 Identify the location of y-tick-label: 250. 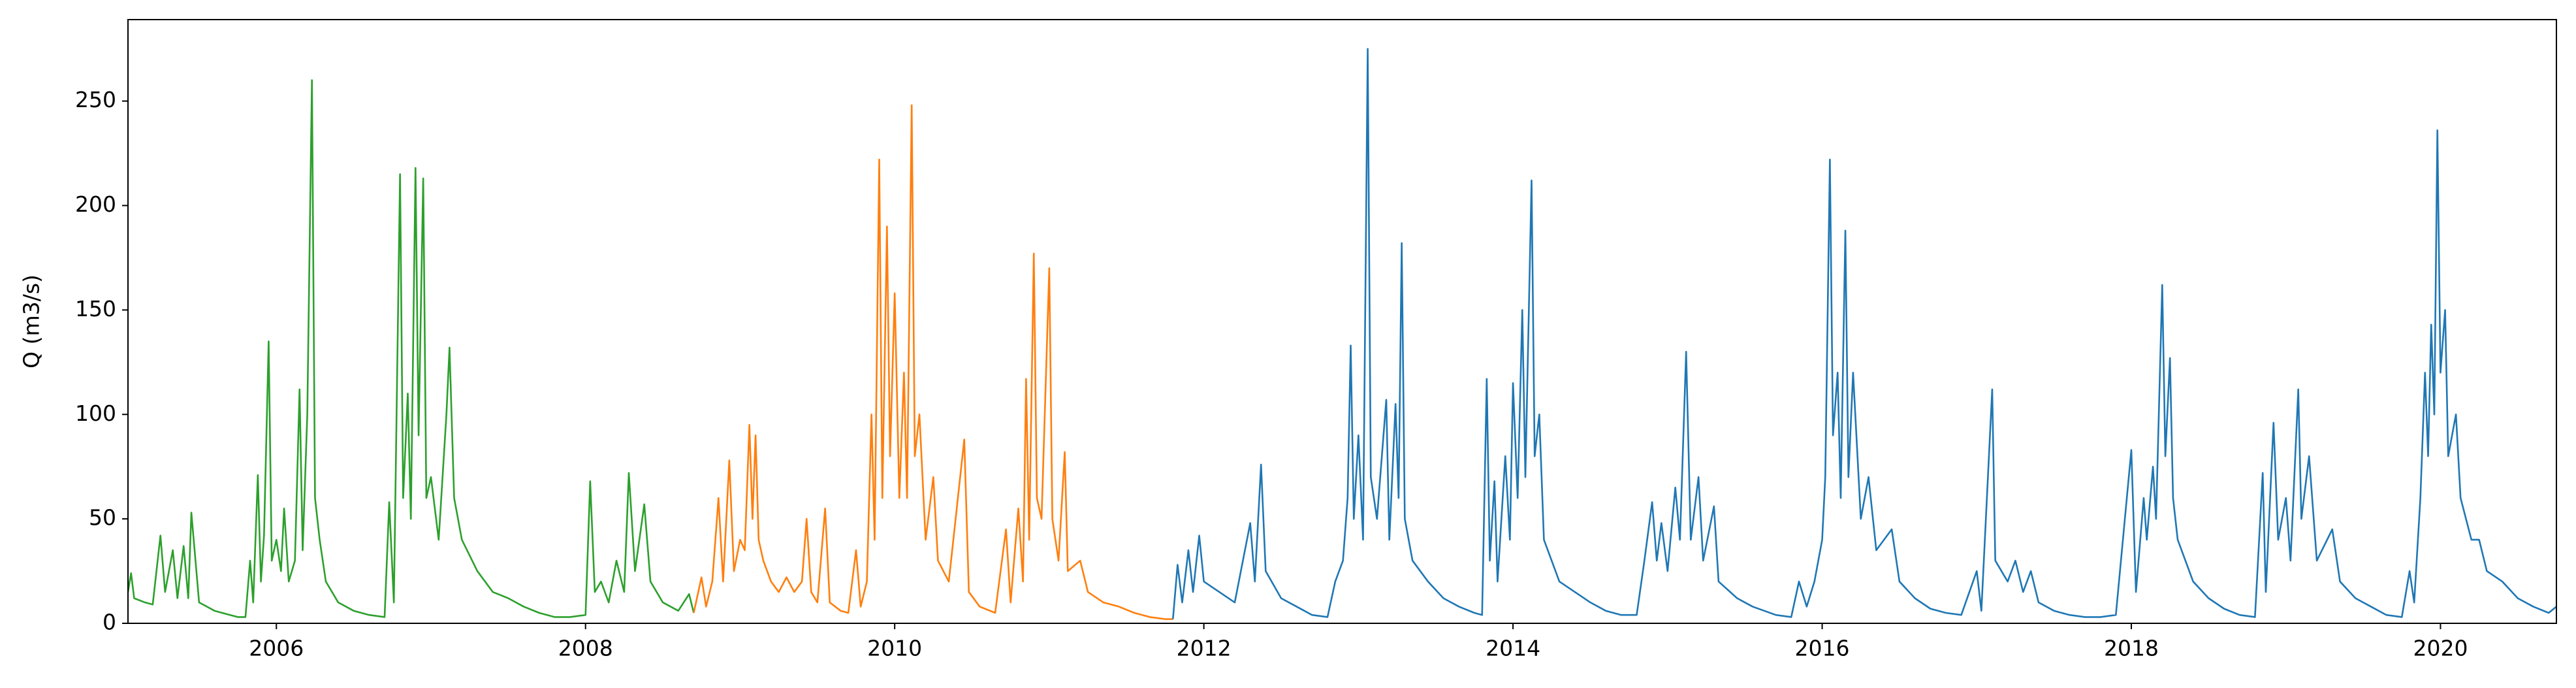
(96, 99).